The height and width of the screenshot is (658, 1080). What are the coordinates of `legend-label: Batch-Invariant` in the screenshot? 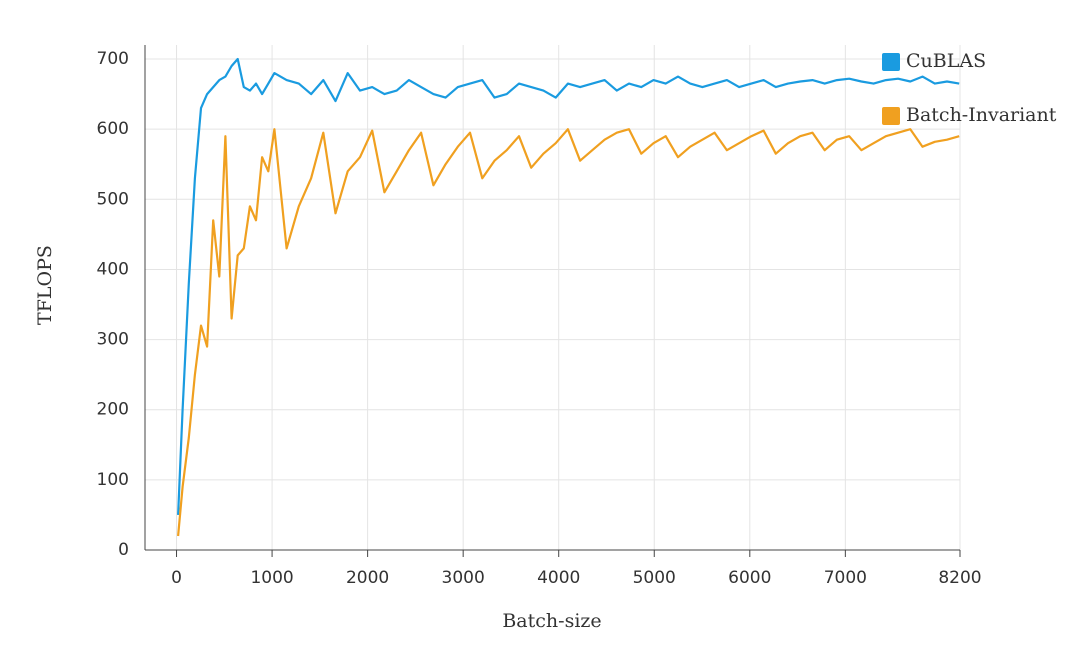 It's located at (981, 115).